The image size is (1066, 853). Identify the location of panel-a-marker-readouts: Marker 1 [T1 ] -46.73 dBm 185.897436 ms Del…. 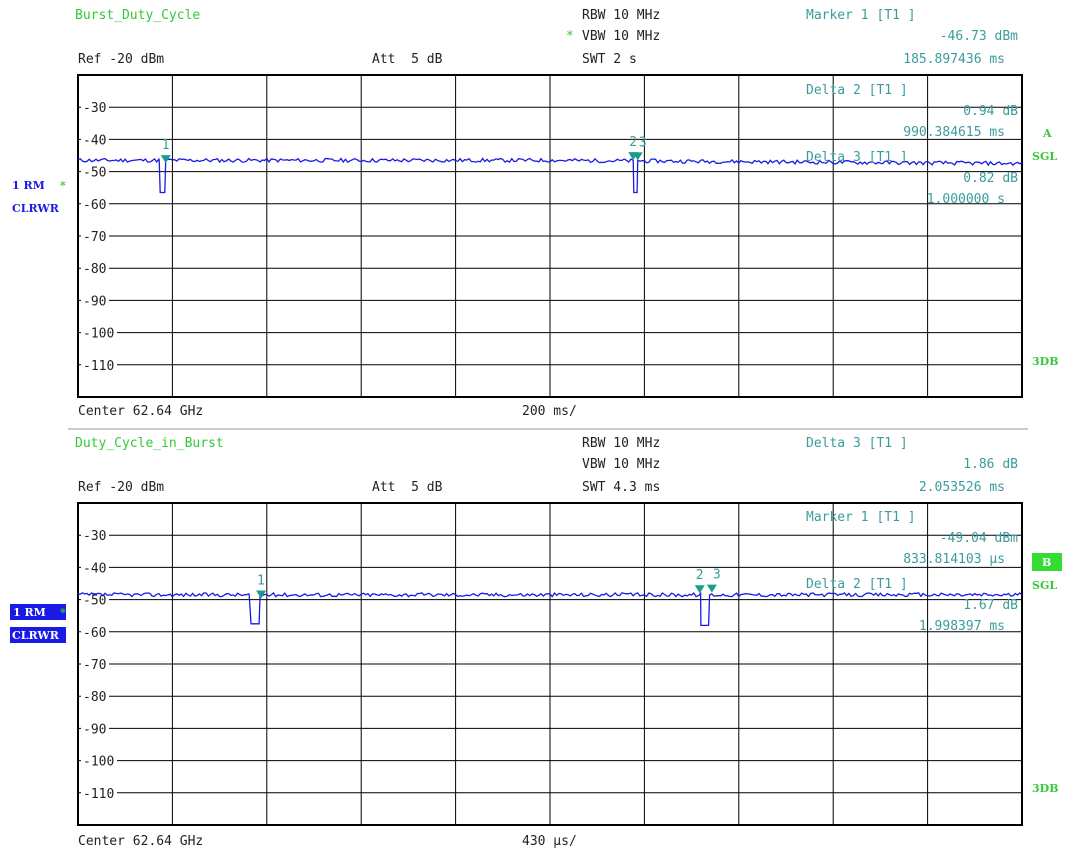
(912, 107).